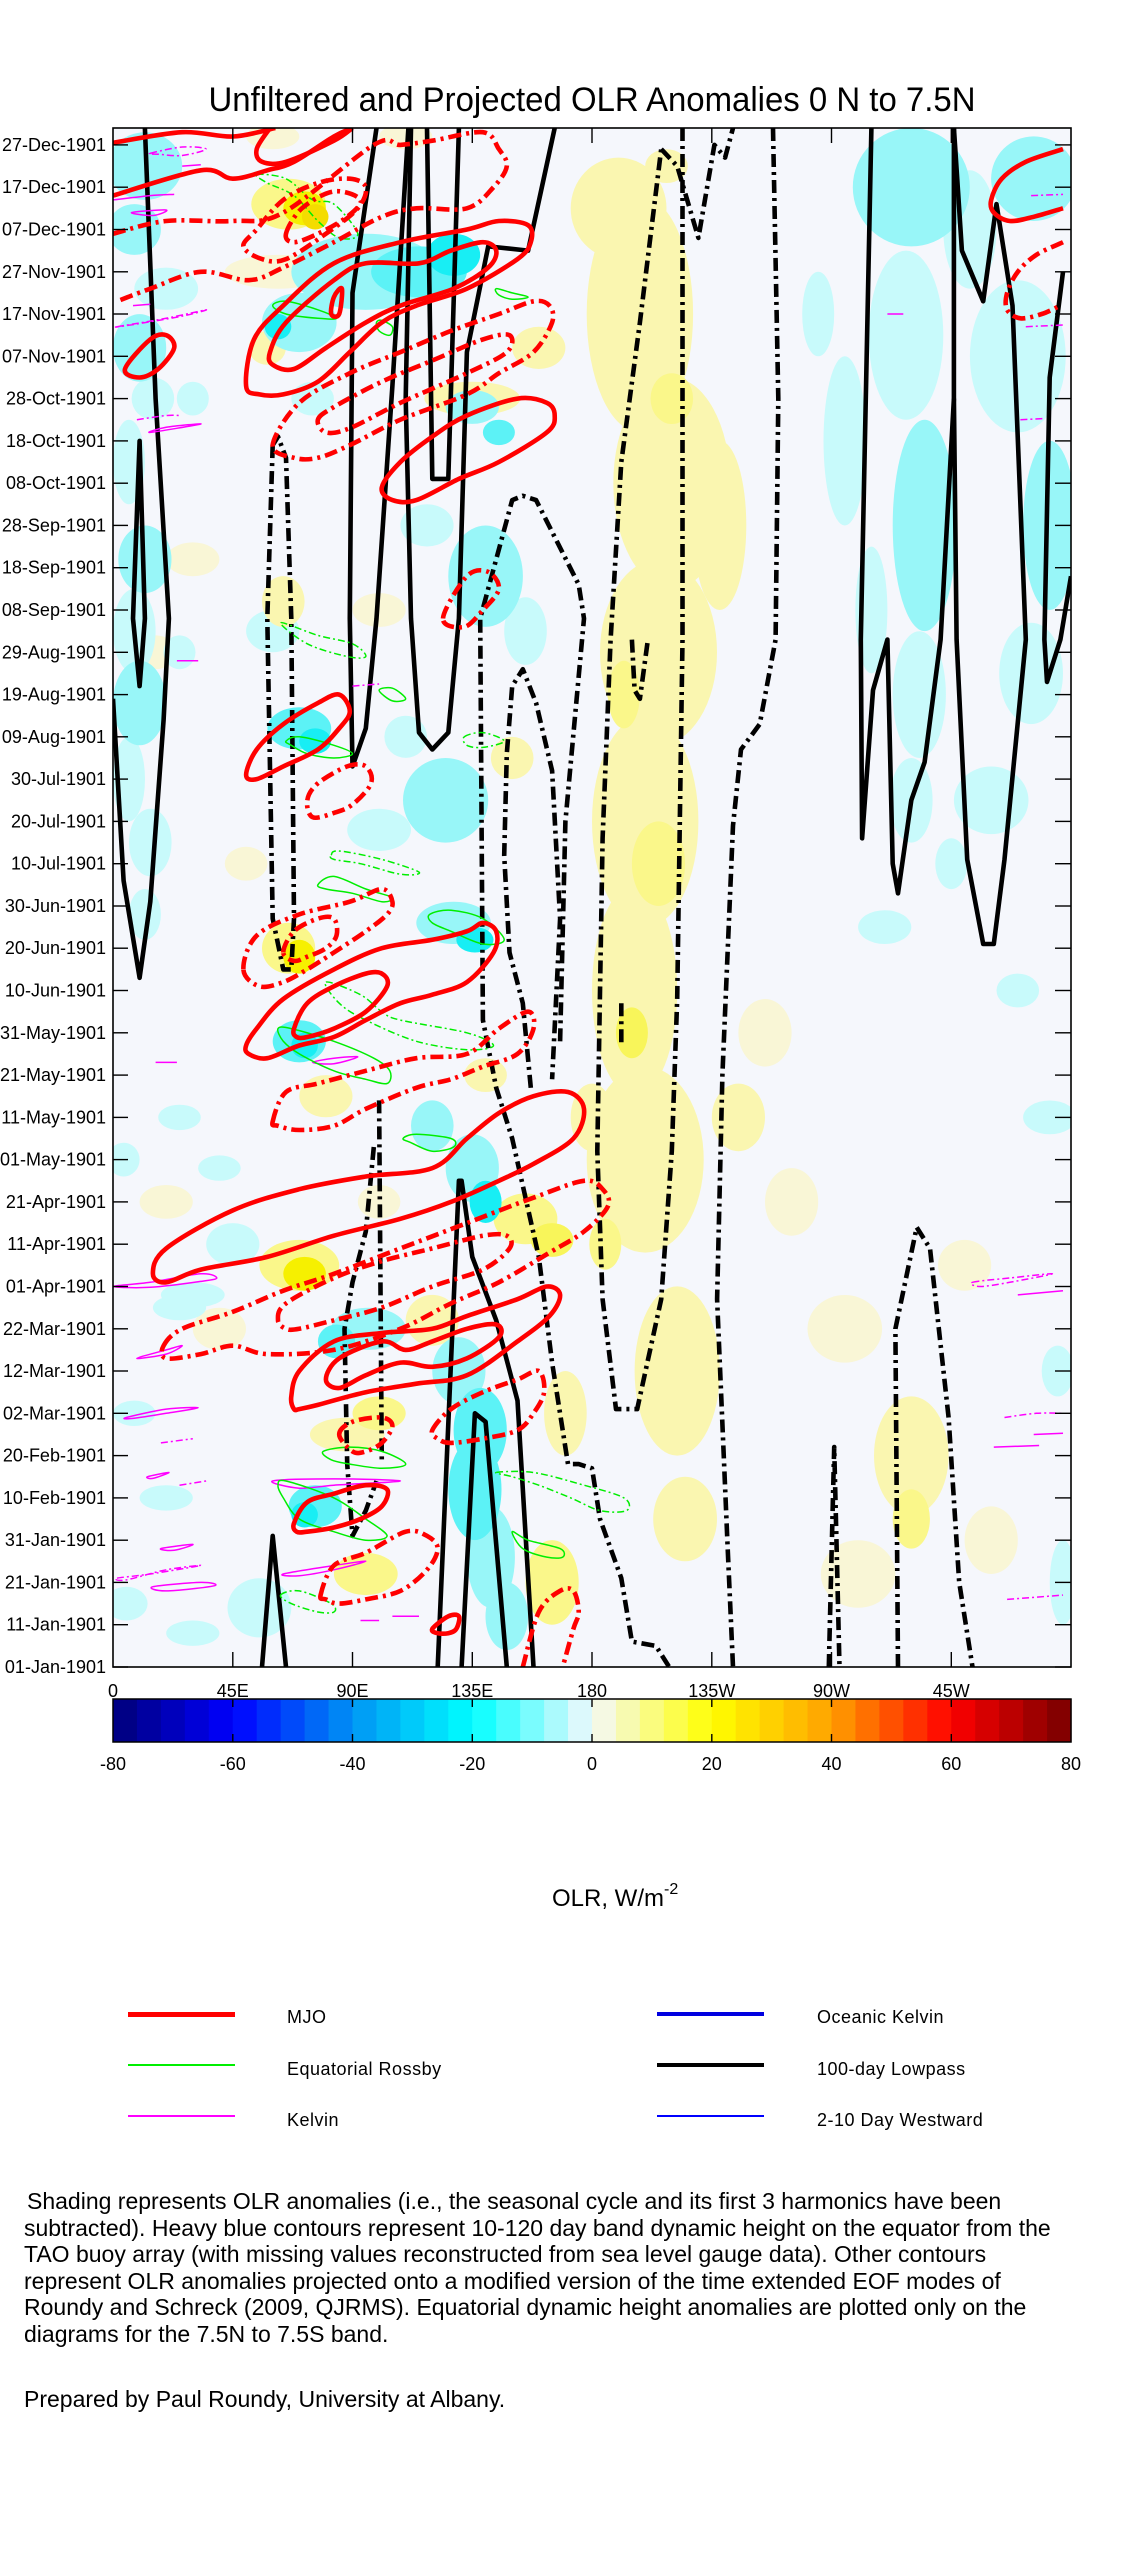  What do you see at coordinates (951, 1764) in the screenshot?
I see `colorbar-tick-label: 60` at bounding box center [951, 1764].